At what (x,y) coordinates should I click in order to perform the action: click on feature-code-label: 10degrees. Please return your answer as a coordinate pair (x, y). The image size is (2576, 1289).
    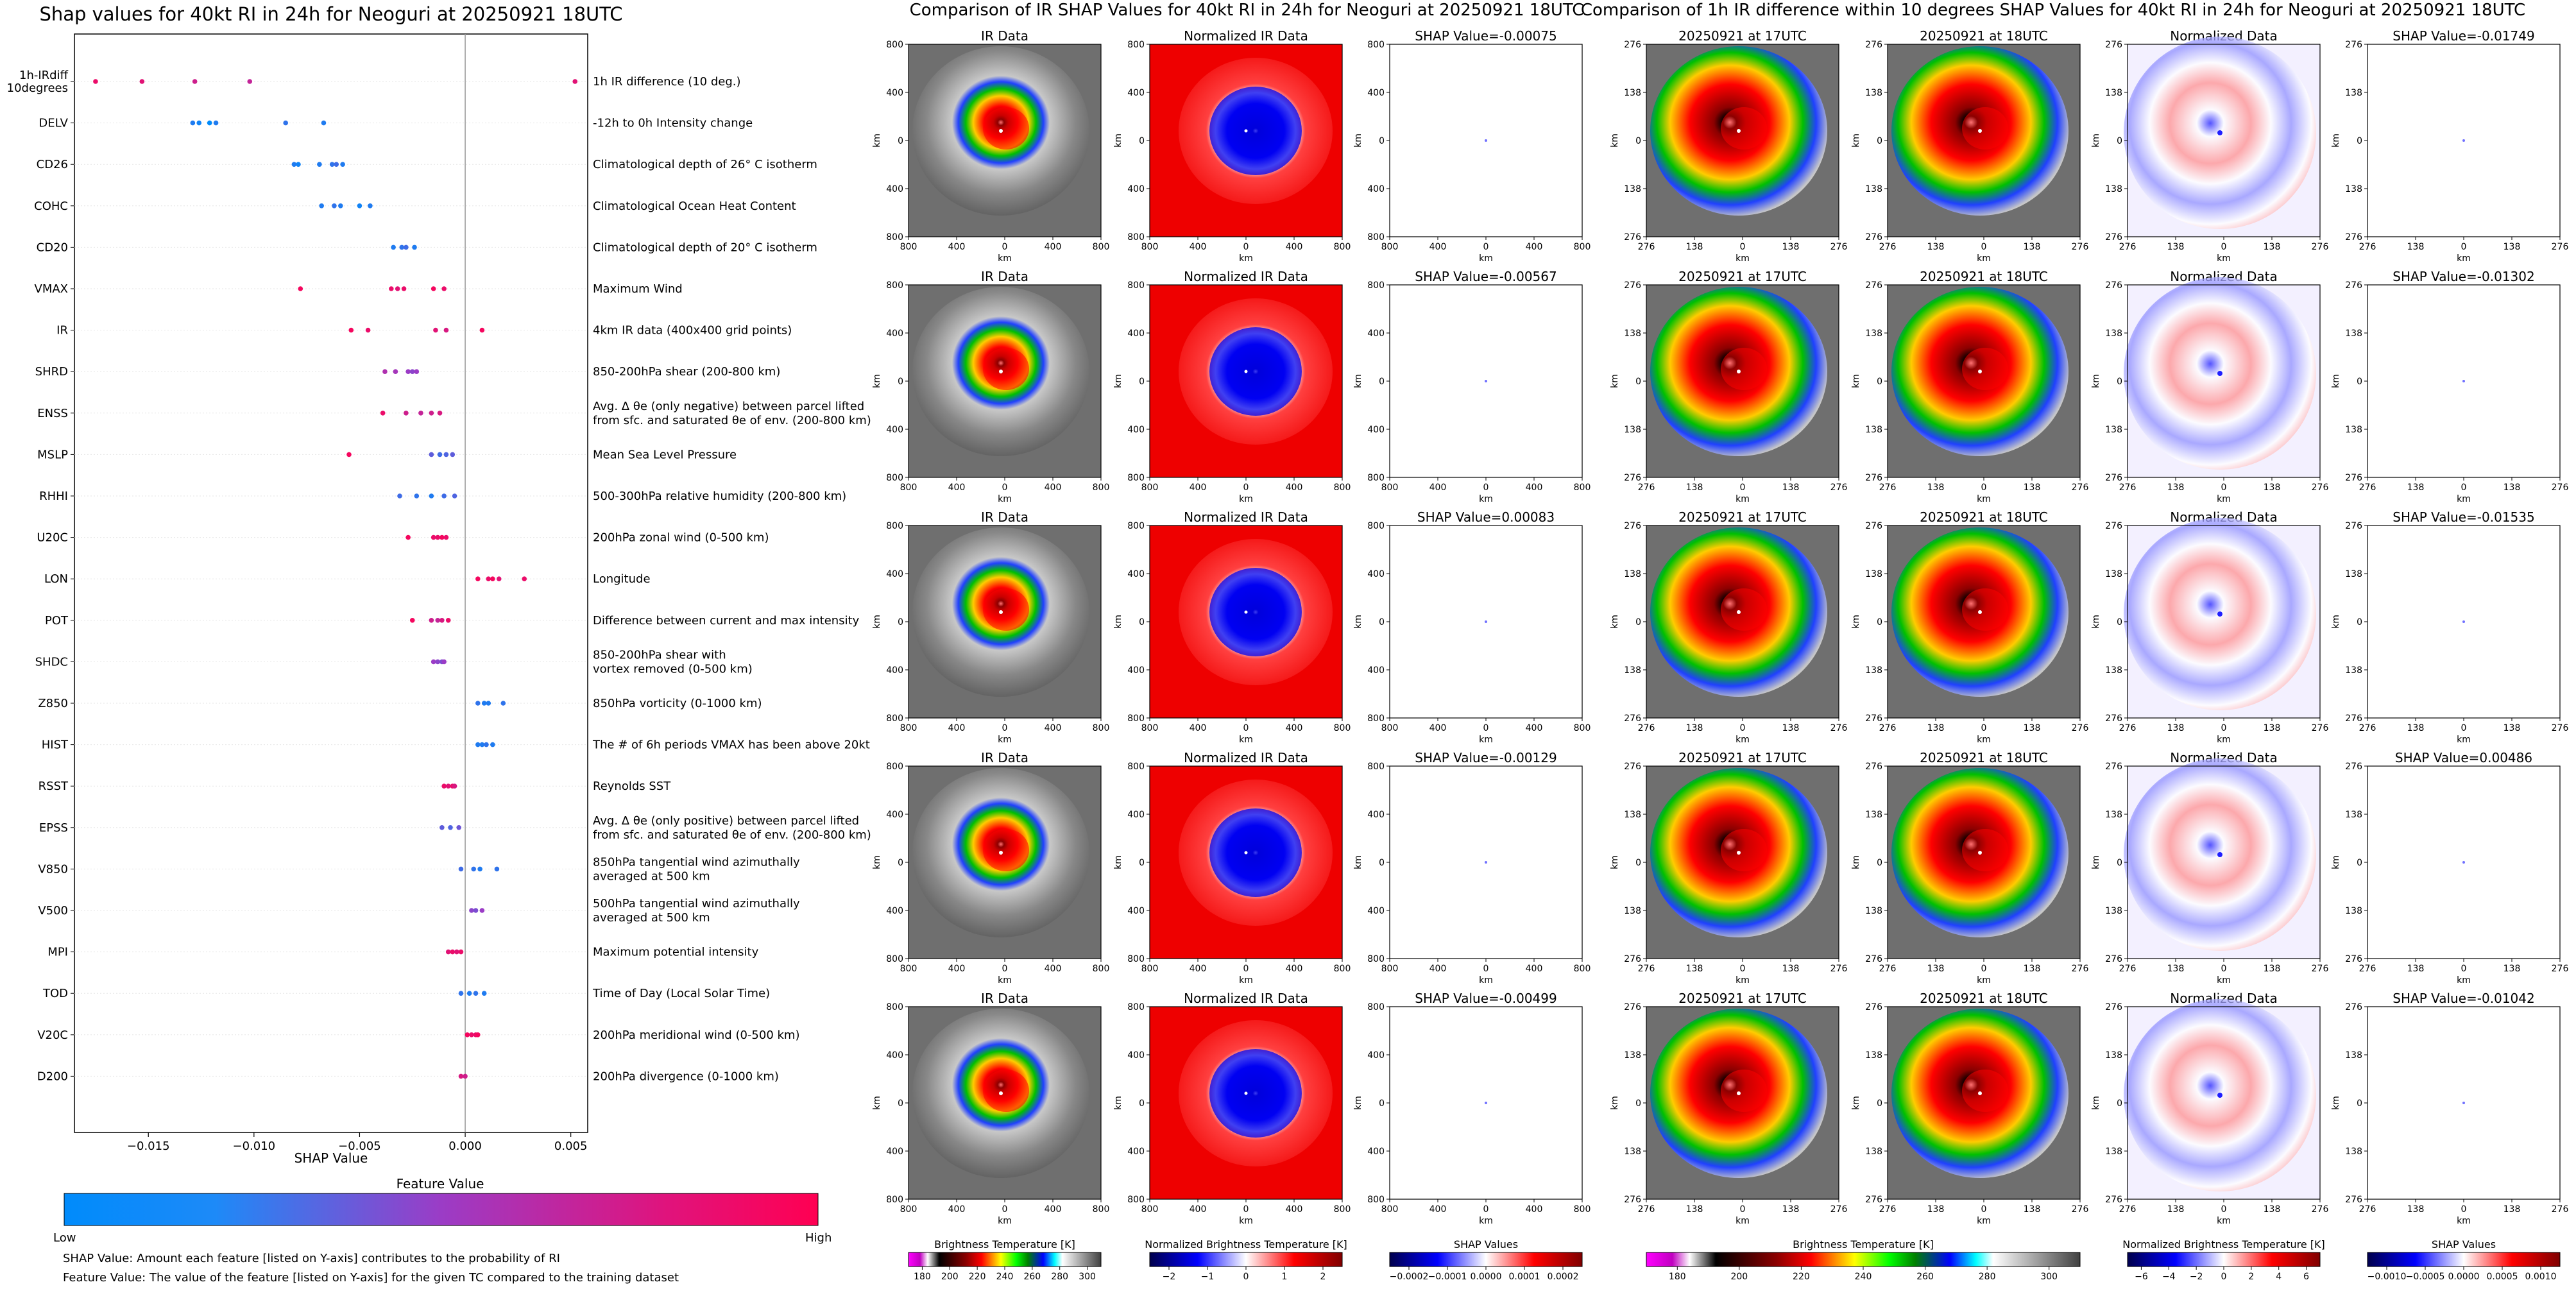
    Looking at the image, I should click on (37, 88).